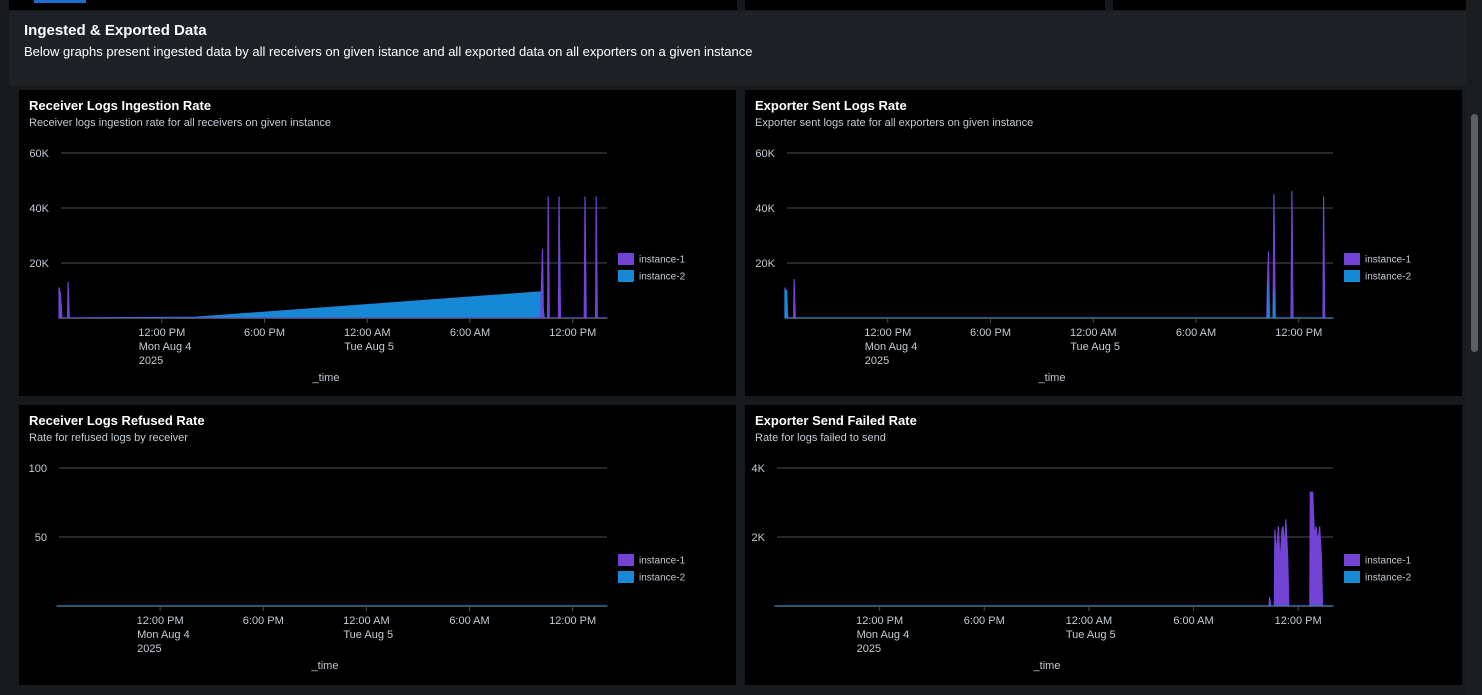 Image resolution: width=1482 pixels, height=695 pixels. Describe the element at coordinates (41, 538) in the screenshot. I see `y-tick-label: 50` at that location.